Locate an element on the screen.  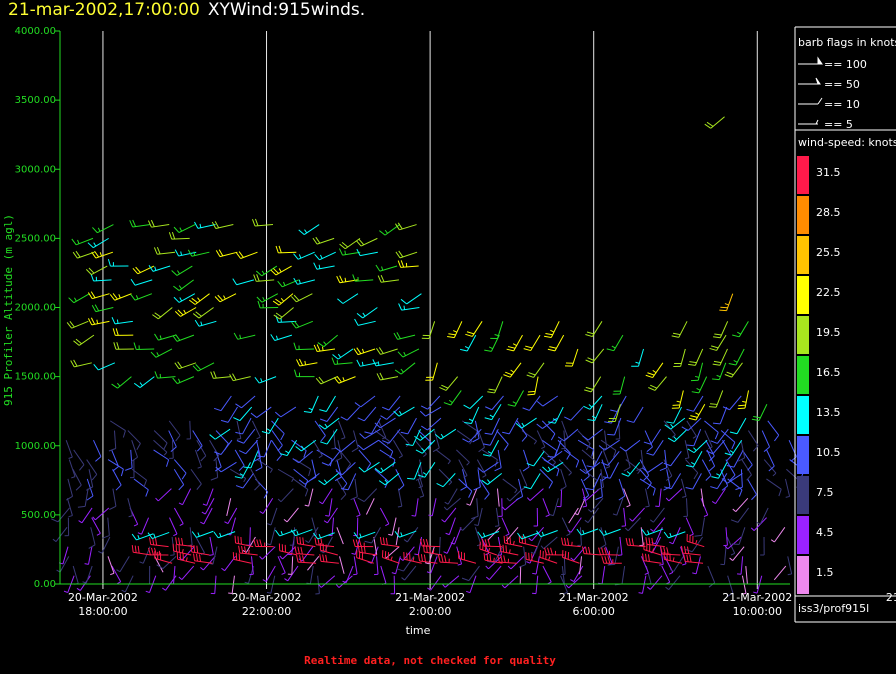
x-tick-label: 18:00:00 is located at coordinates (102, 611).